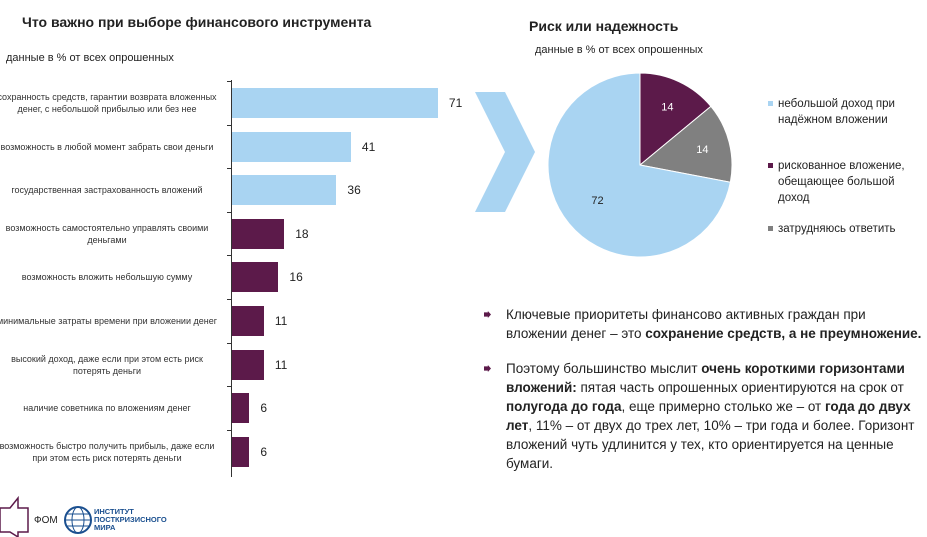  I want to click on pie-chart-subtitle: данные в % от всех опрошенных, so click(619, 50).